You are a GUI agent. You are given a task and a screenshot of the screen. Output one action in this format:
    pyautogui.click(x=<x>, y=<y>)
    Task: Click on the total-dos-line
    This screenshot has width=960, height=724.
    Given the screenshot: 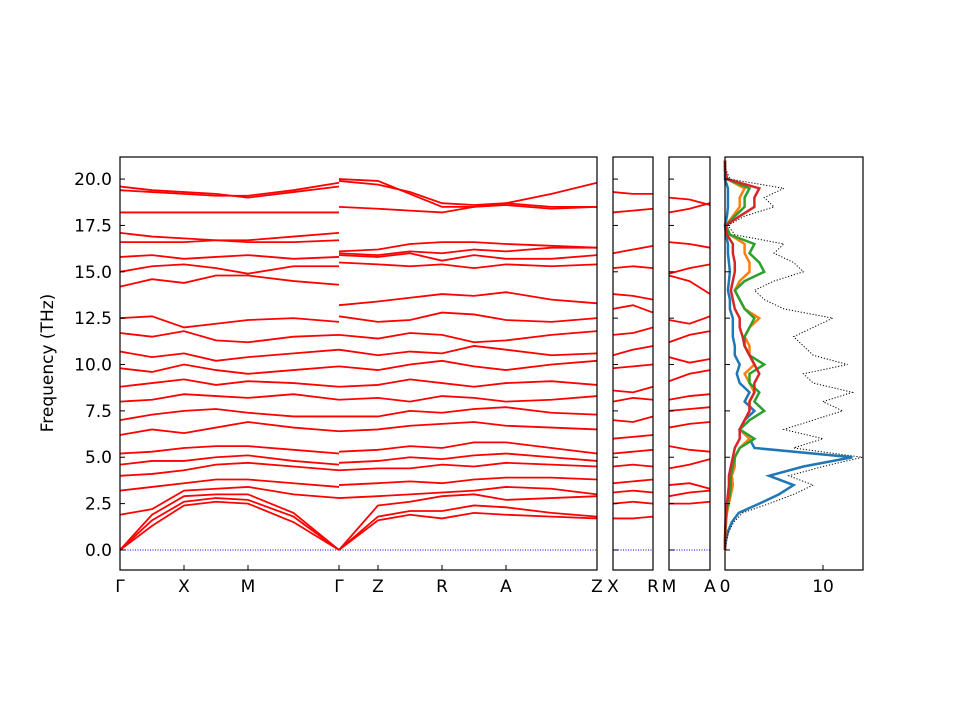 What is the action you would take?
    pyautogui.click(x=793, y=355)
    